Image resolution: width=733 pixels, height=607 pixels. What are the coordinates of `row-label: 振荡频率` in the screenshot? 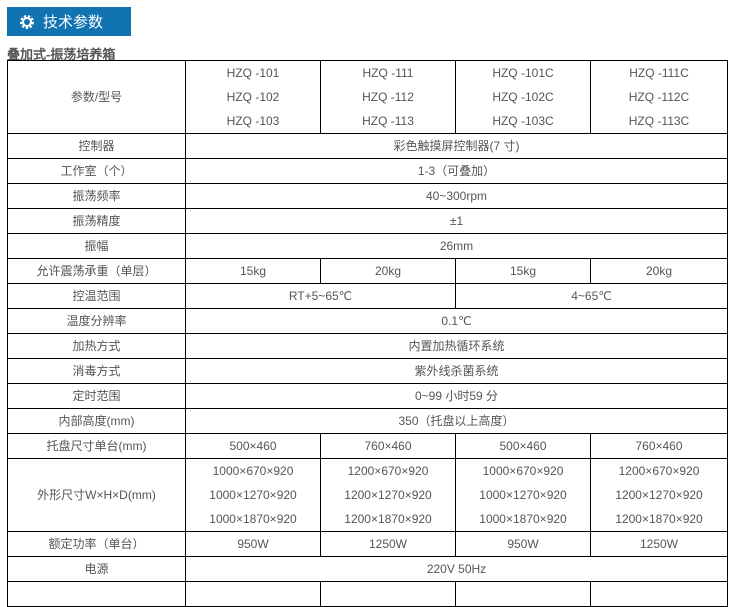 It's located at (96, 196).